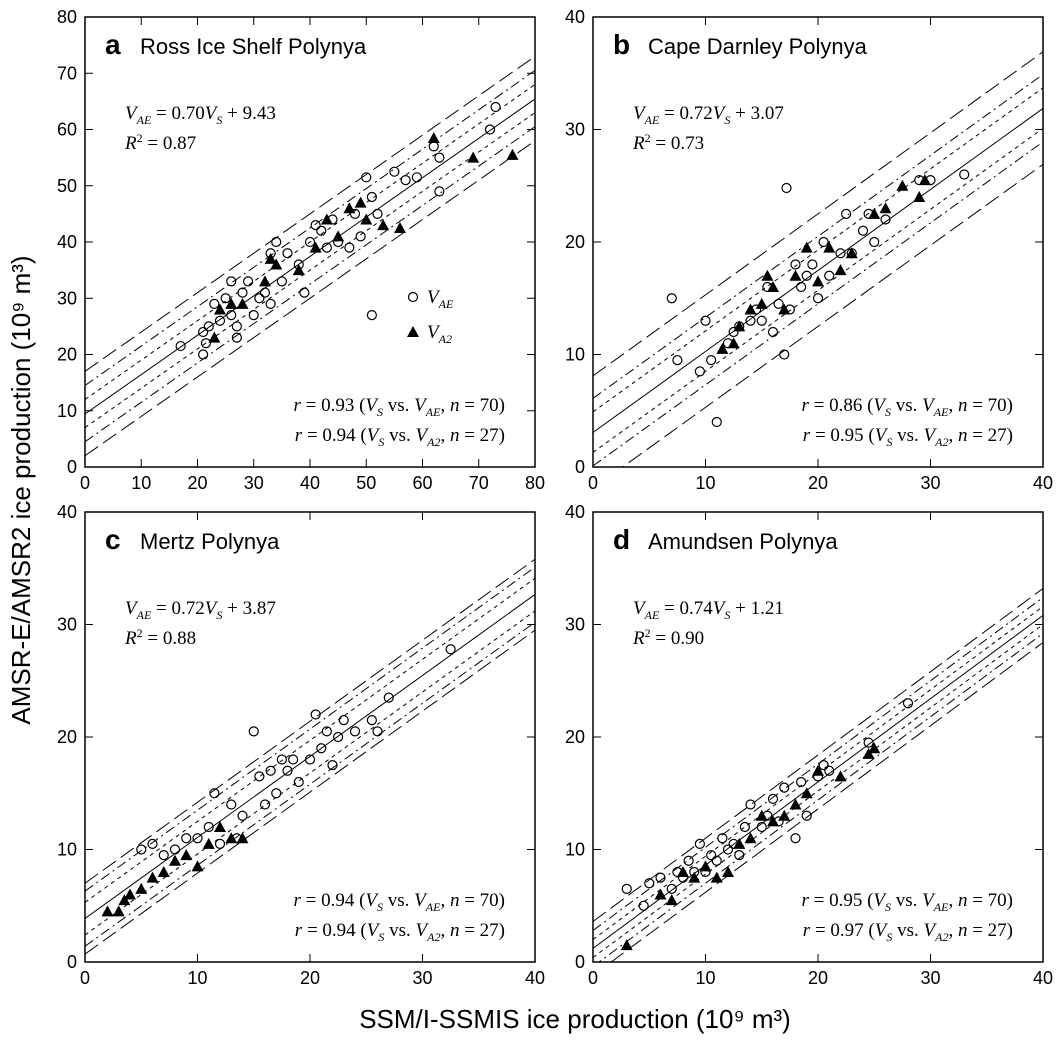 This screenshot has width=1064, height=1044. I want to click on stats: r = 0.95 (VS vs. VA2, n = 27), so click(908, 437).